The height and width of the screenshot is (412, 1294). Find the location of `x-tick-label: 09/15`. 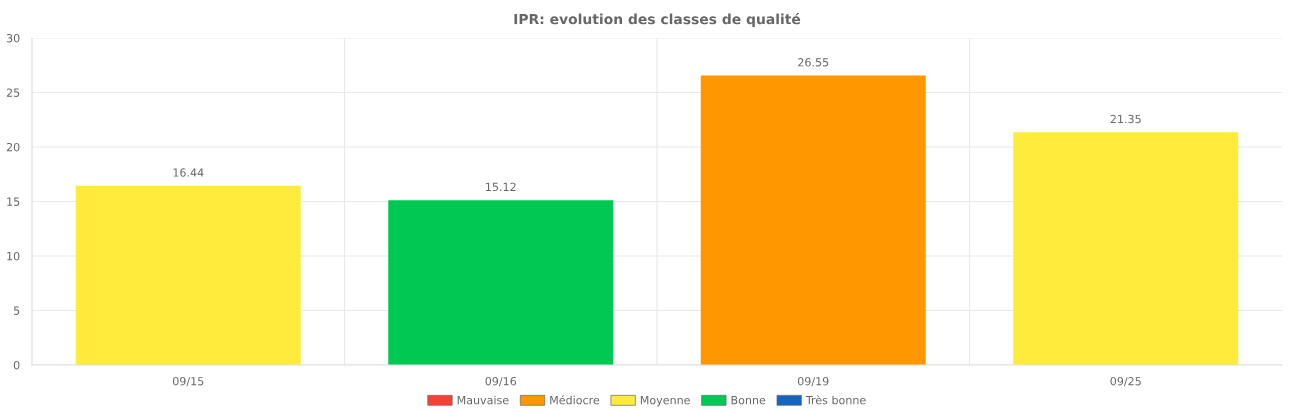

x-tick-label: 09/15 is located at coordinates (188, 382).